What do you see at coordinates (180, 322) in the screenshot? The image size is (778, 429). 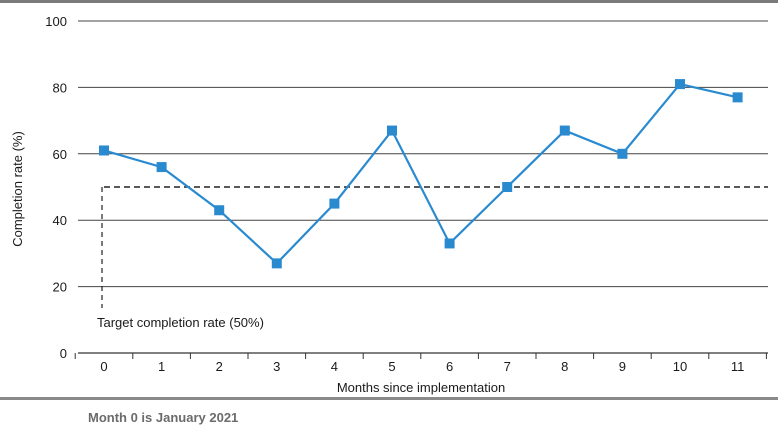 I see `target-label: Target completion rate (50%)` at bounding box center [180, 322].